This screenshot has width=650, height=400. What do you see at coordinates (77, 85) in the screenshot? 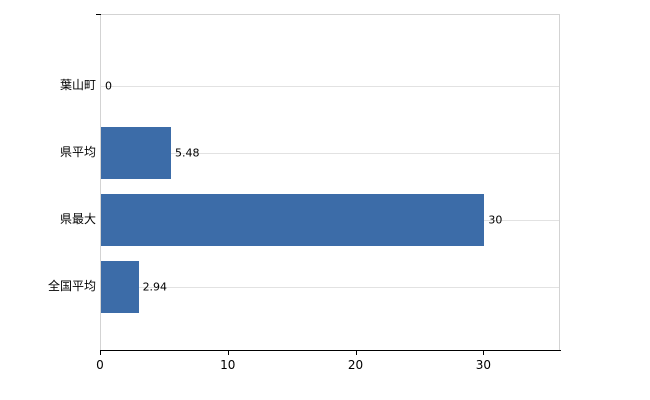
I see `y-axis-label: 葉山町` at bounding box center [77, 85].